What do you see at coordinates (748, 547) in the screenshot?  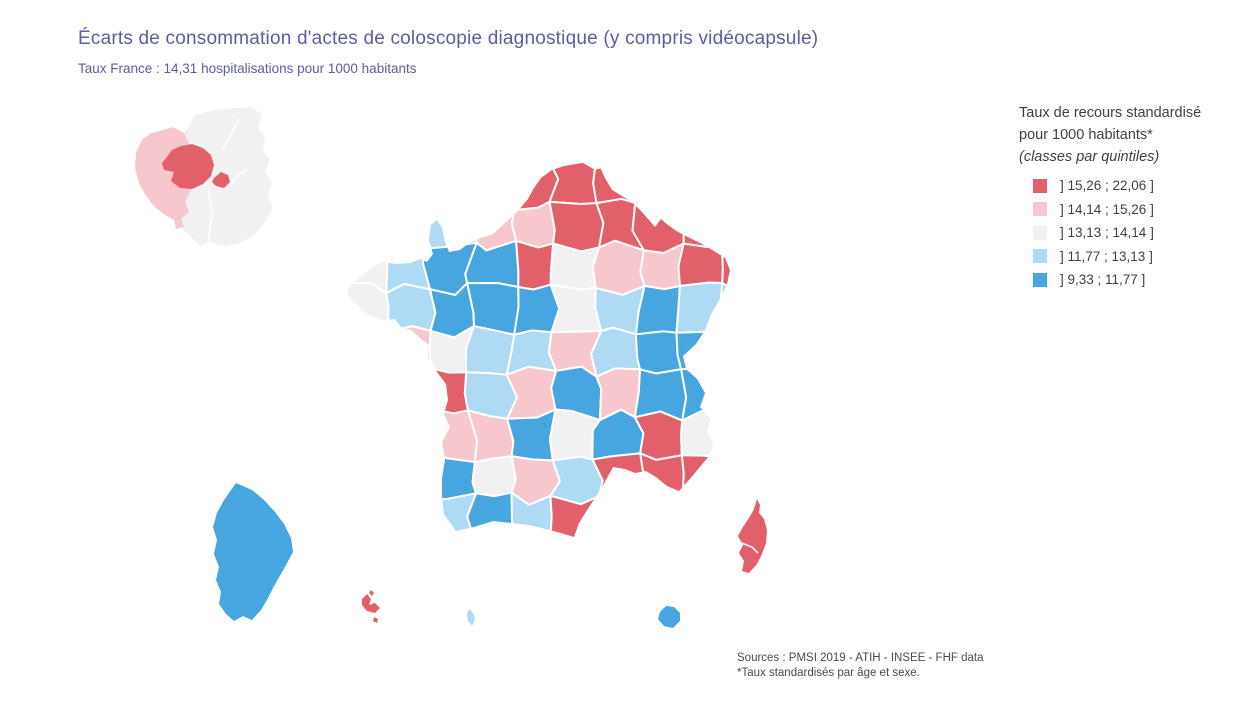 I see `corsica-divider` at bounding box center [748, 547].